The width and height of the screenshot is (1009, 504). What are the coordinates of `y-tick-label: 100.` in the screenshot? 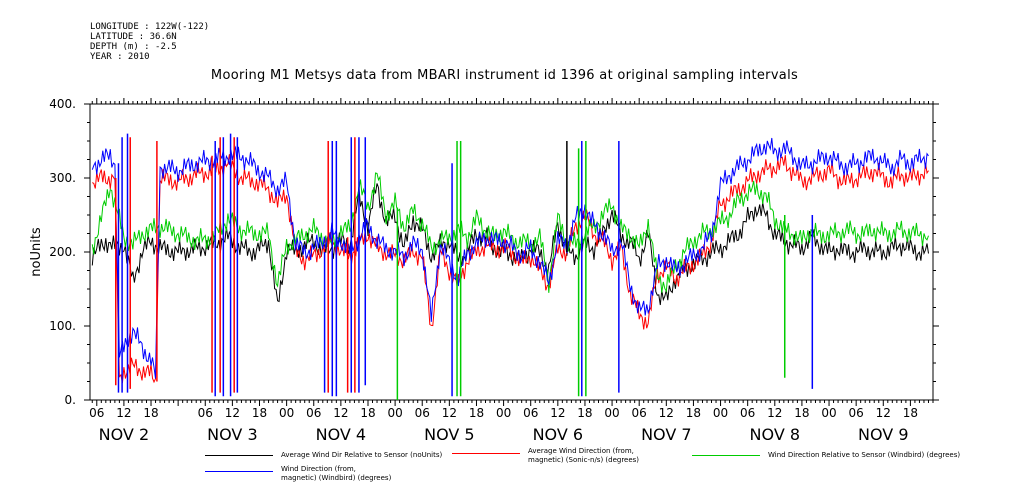 It's located at (62, 326).